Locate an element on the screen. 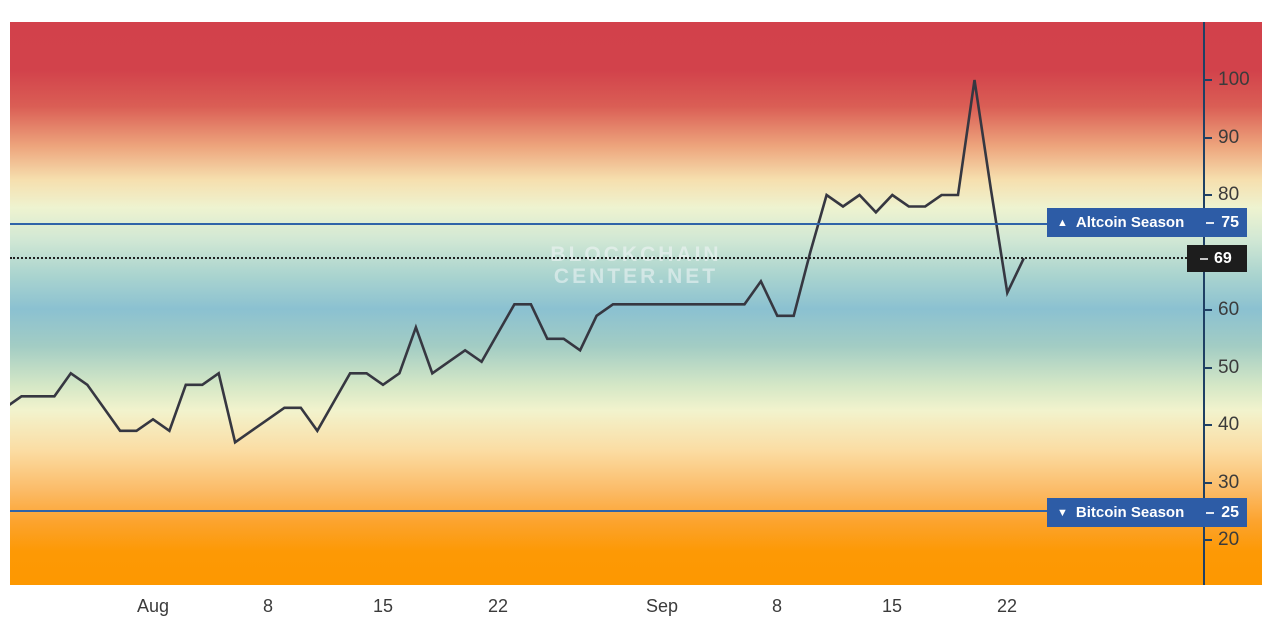 This screenshot has width=1266, height=636. bitcoin-season-threshold-line is located at coordinates (628, 511).